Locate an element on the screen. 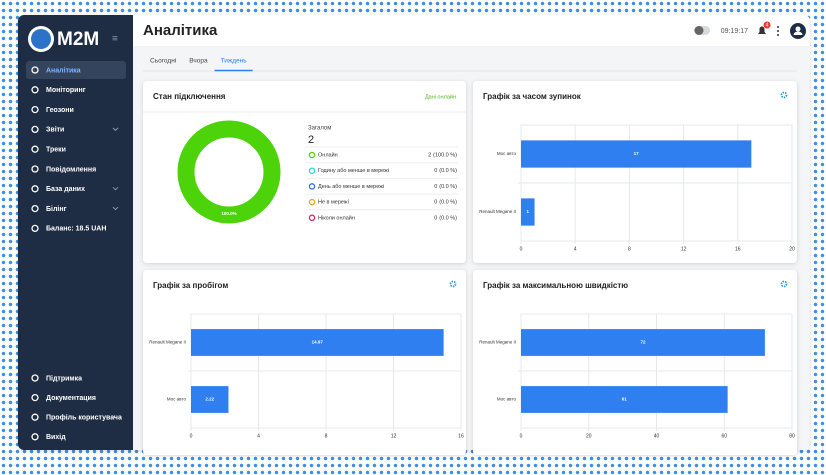  menu-item: База даних is located at coordinates (65, 189).